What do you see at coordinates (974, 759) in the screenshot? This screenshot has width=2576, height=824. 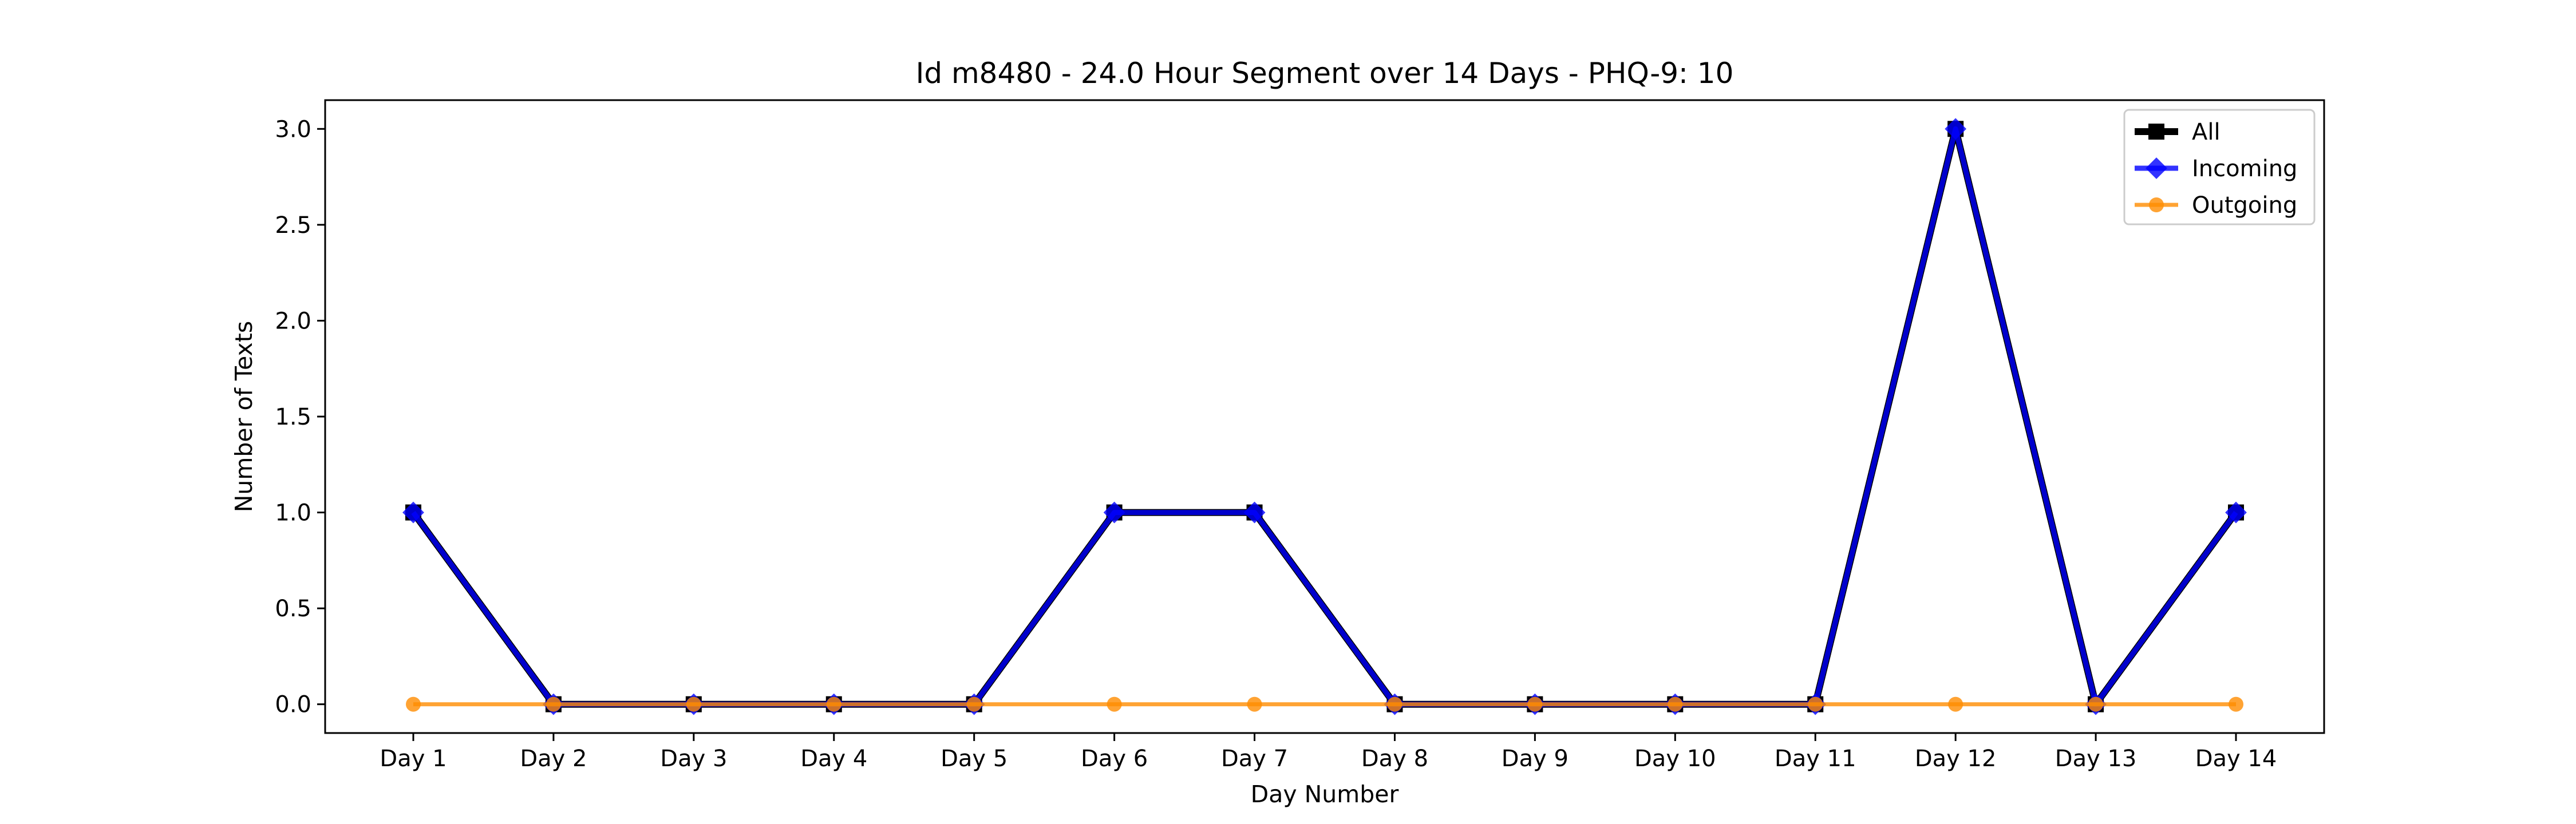 I see `x-tick-label: Day 5` at bounding box center [974, 759].